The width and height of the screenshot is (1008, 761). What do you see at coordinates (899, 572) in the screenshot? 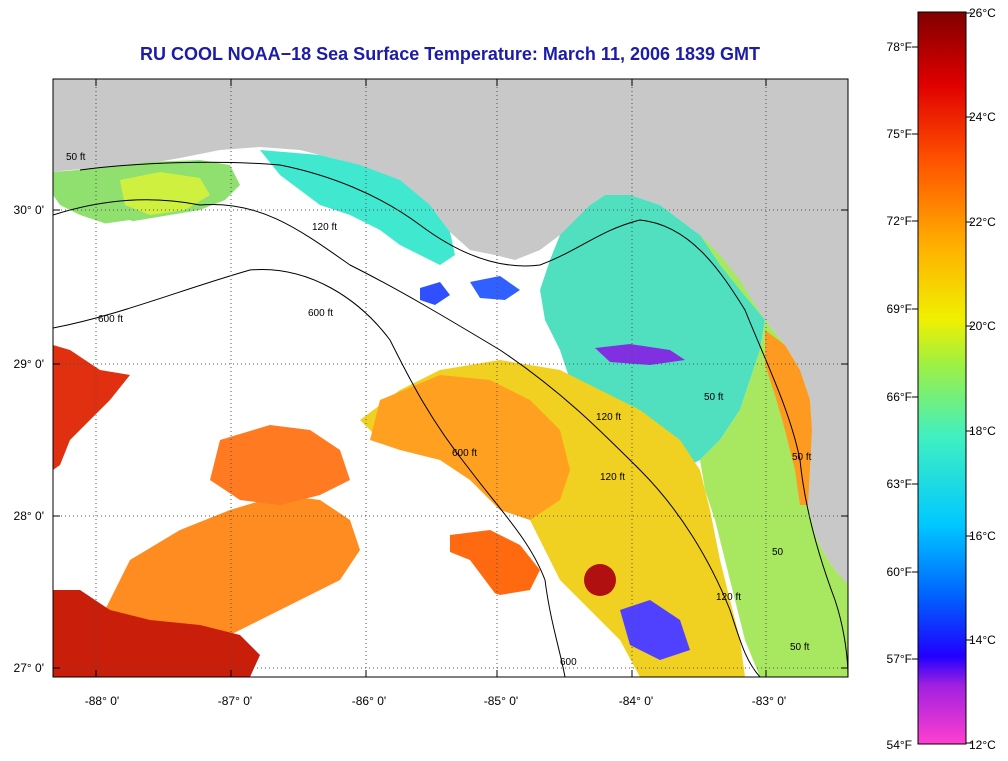
I see `colorbar-label-fahrenheit: 60°F` at bounding box center [899, 572].